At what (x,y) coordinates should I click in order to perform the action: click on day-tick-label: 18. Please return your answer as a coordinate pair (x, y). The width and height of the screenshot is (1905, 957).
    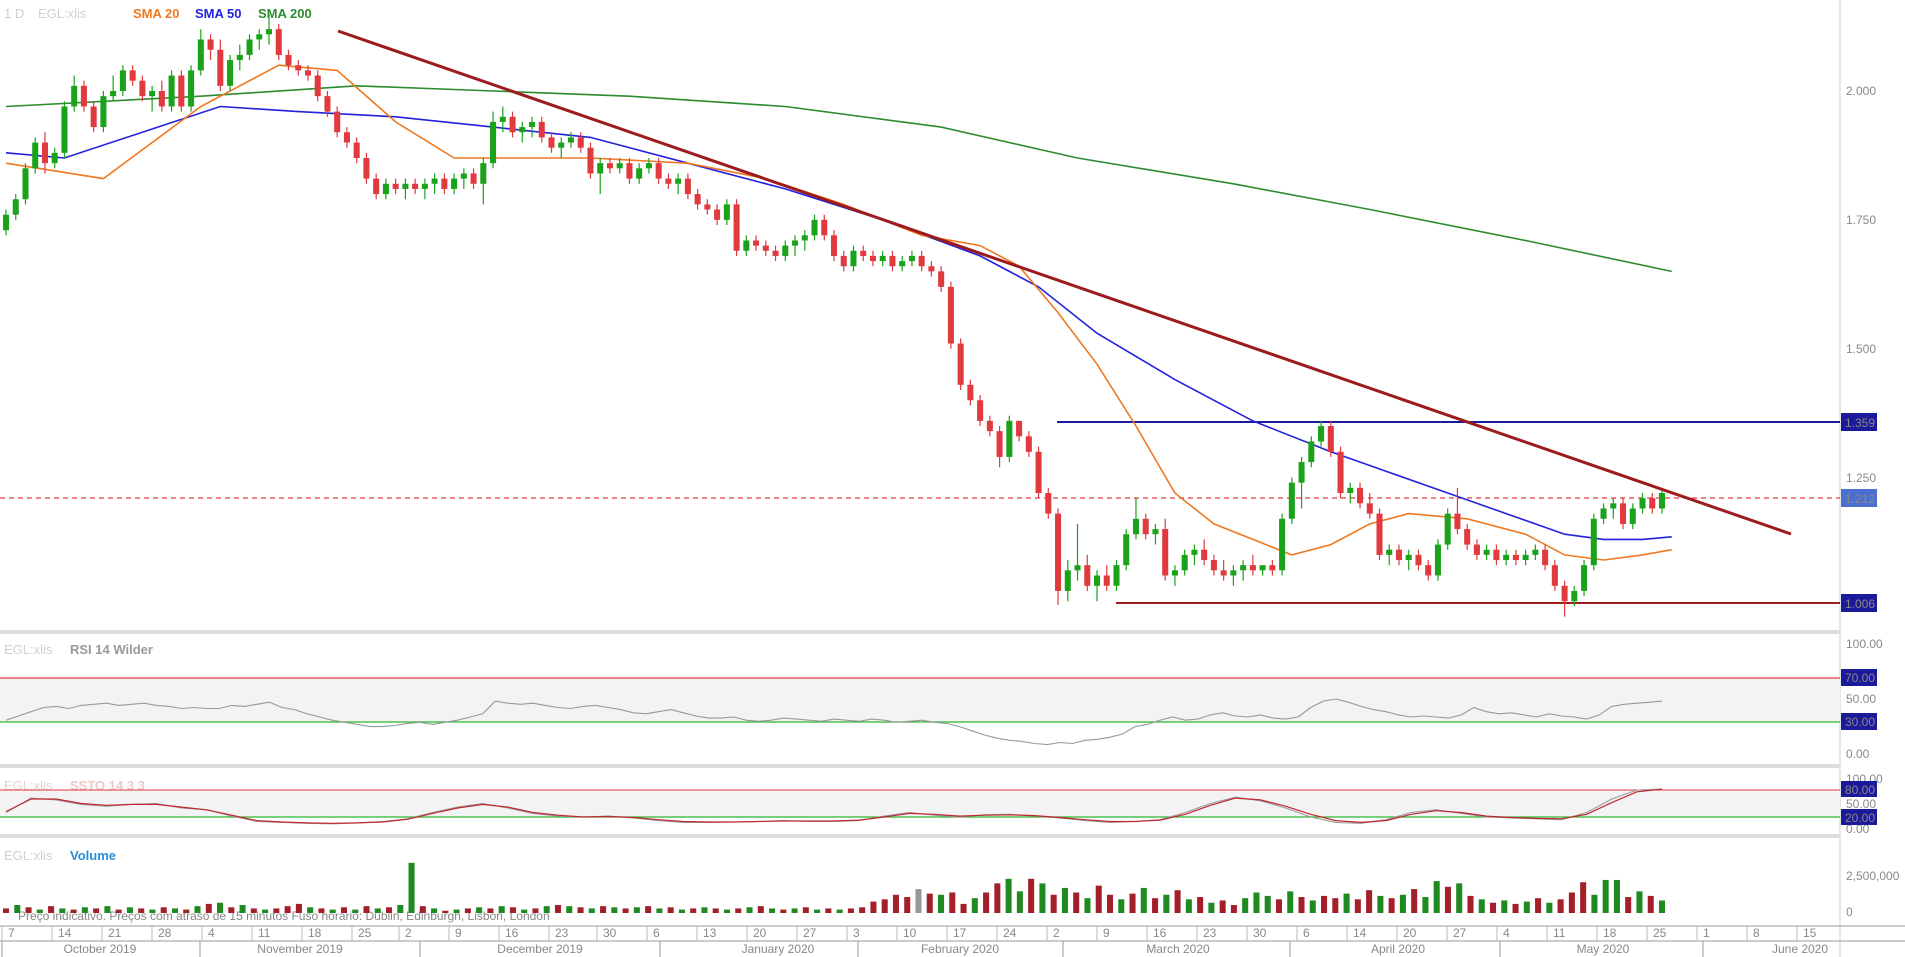
    Looking at the image, I should click on (315, 933).